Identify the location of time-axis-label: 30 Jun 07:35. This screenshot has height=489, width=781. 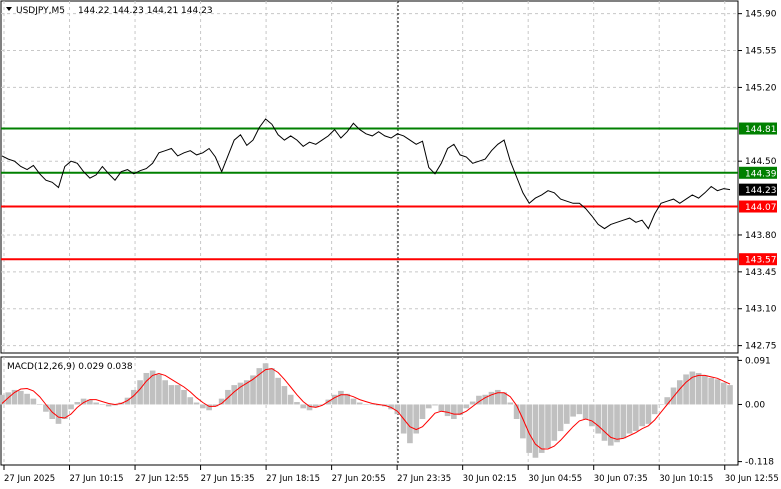
(621, 479).